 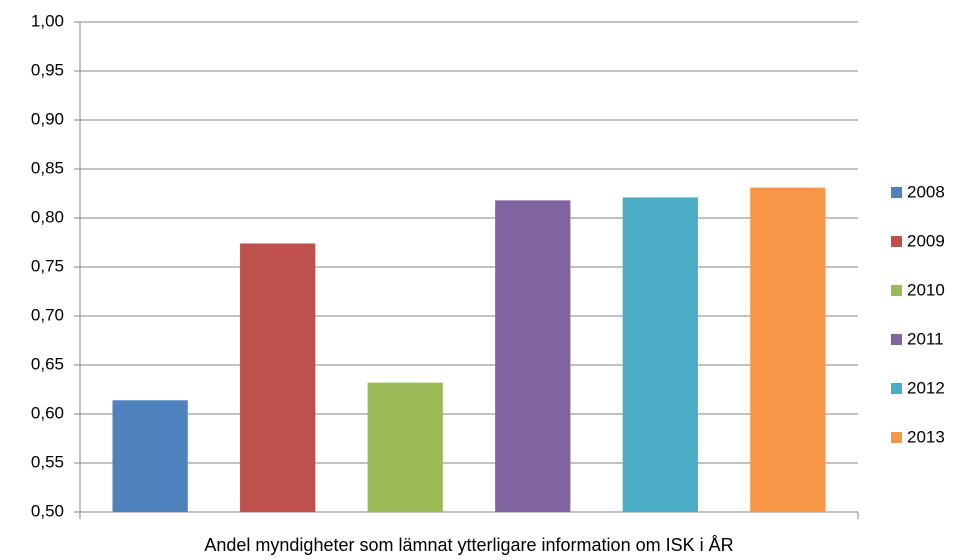 What do you see at coordinates (47, 118) in the screenshot?
I see `y-tick-label: 0,90` at bounding box center [47, 118].